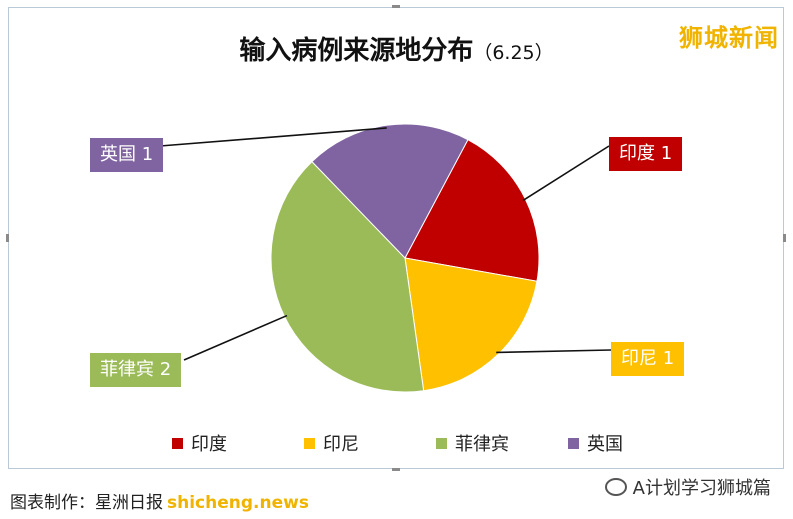 The width and height of the screenshot is (793, 519). Describe the element at coordinates (136, 370) in the screenshot. I see `data-label-philippines: 菲律宾 2` at that location.